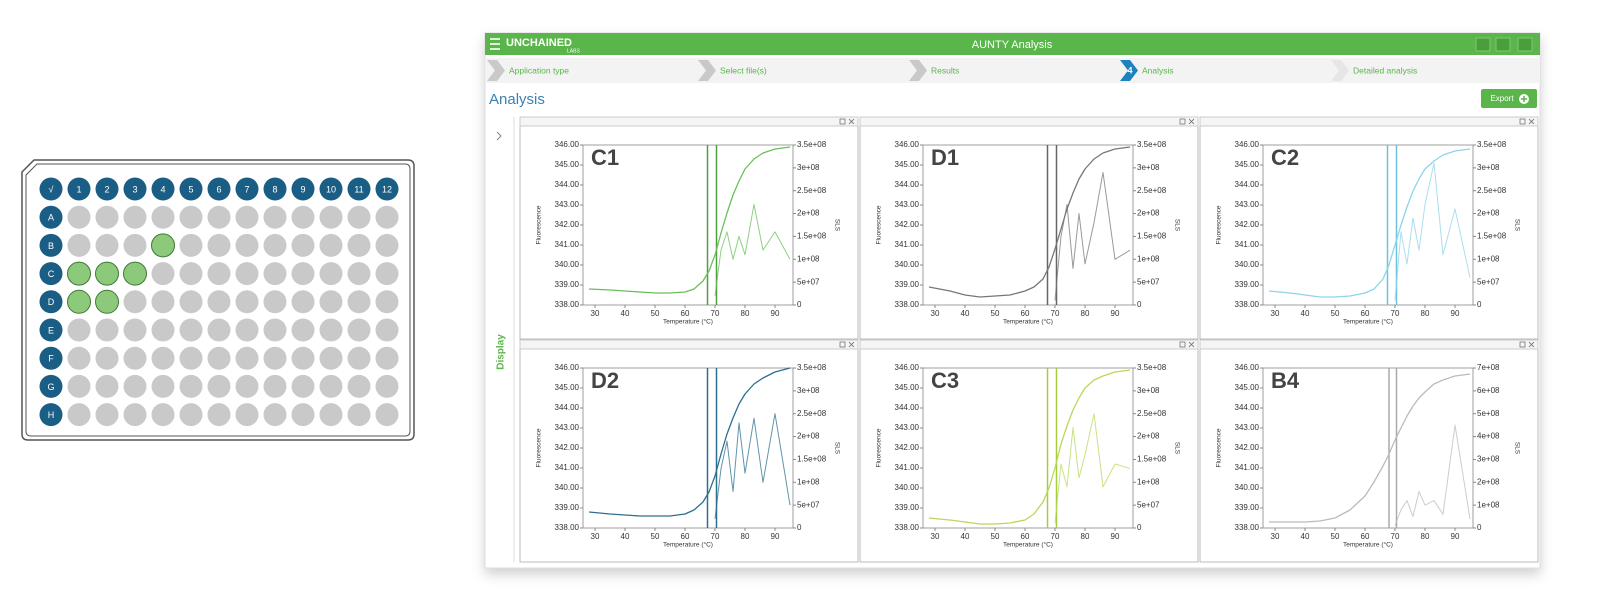  I want to click on step-label: Analysis, so click(1158, 70).